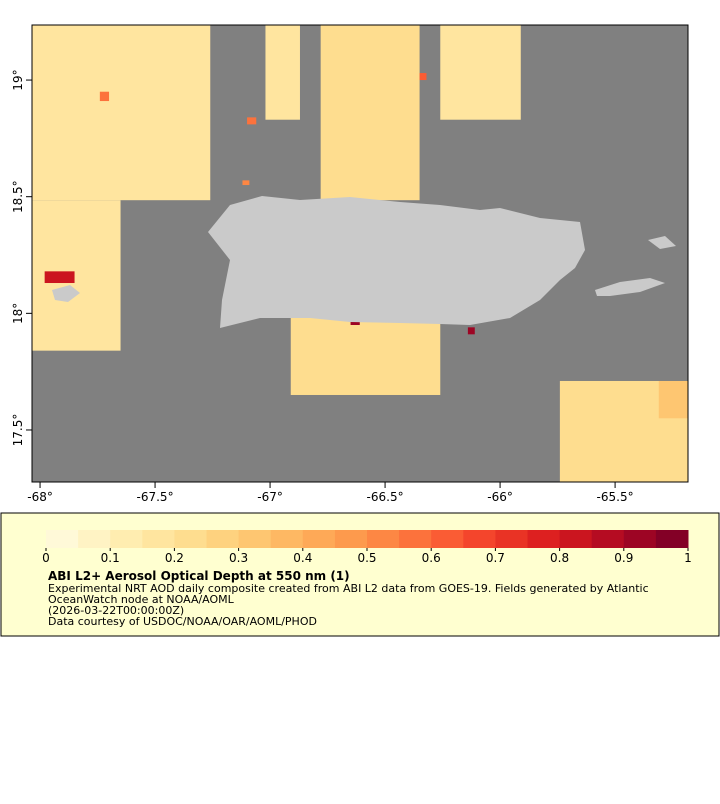 The image size is (720, 804). Describe the element at coordinates (396, 262) in the screenshot. I see `puerto-rico` at that location.